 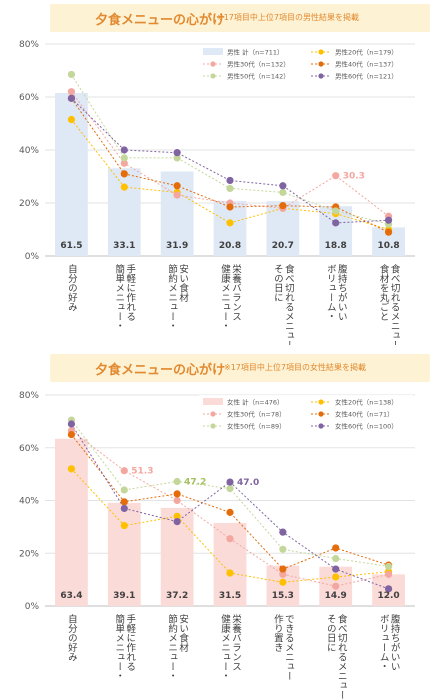 I want to click on chart-subtitle: ※17項目中上位7項目の女性結果を掲載, so click(x=295, y=367).